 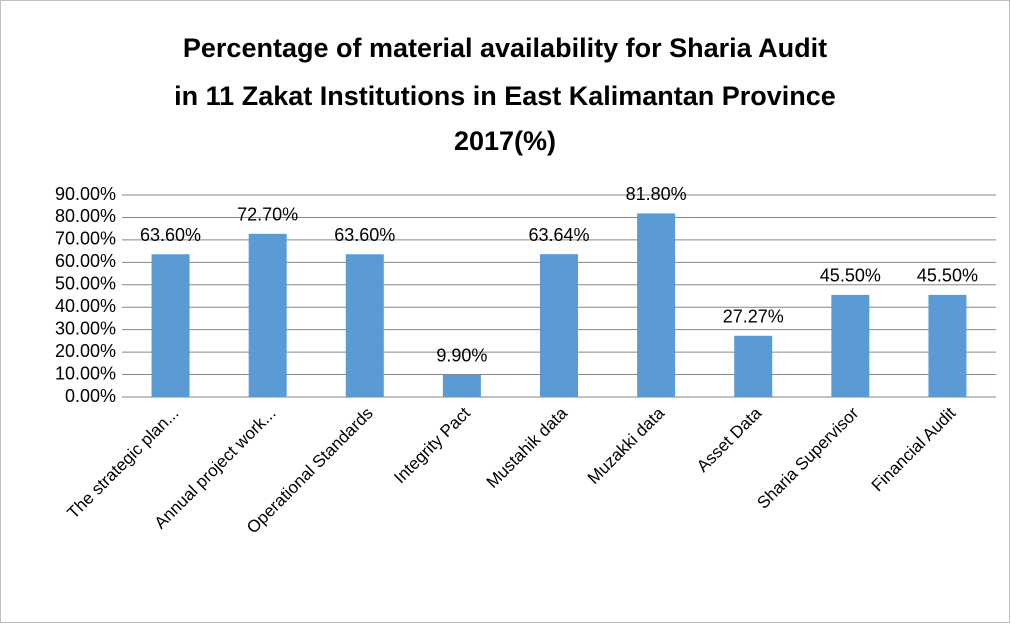 I want to click on y-tick-label: 30.00%, so click(x=85, y=328).